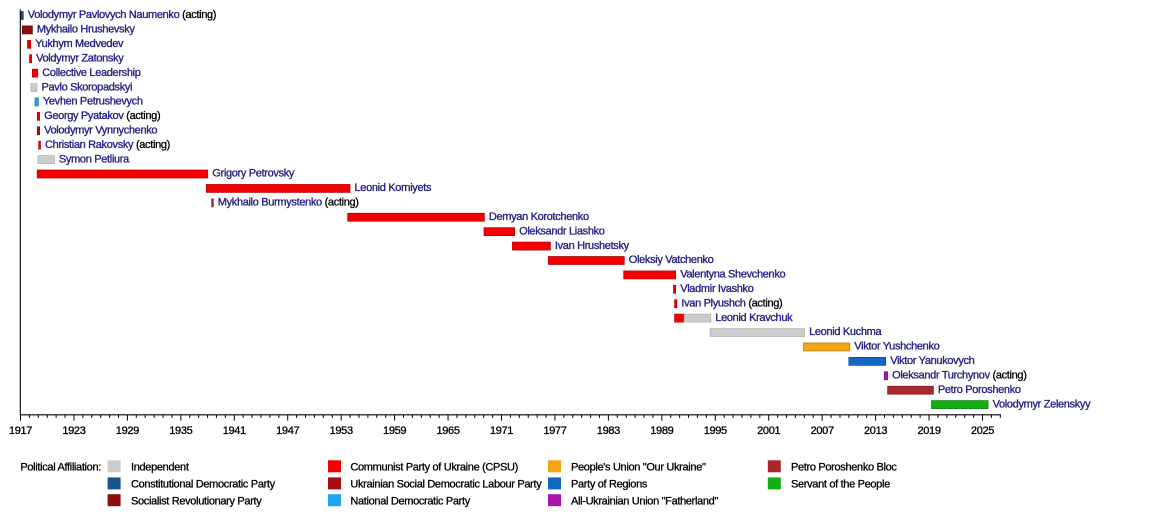 The image size is (1150, 515). What do you see at coordinates (180, 431) in the screenshot?
I see `svg-text: 1935` at bounding box center [180, 431].